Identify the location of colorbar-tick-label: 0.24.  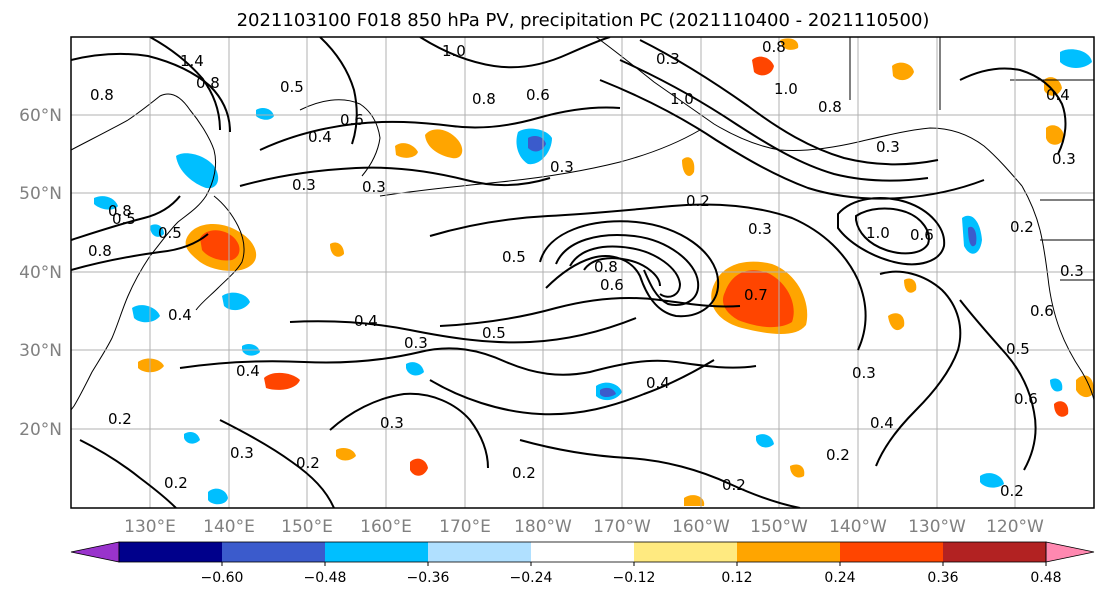
(839, 578).